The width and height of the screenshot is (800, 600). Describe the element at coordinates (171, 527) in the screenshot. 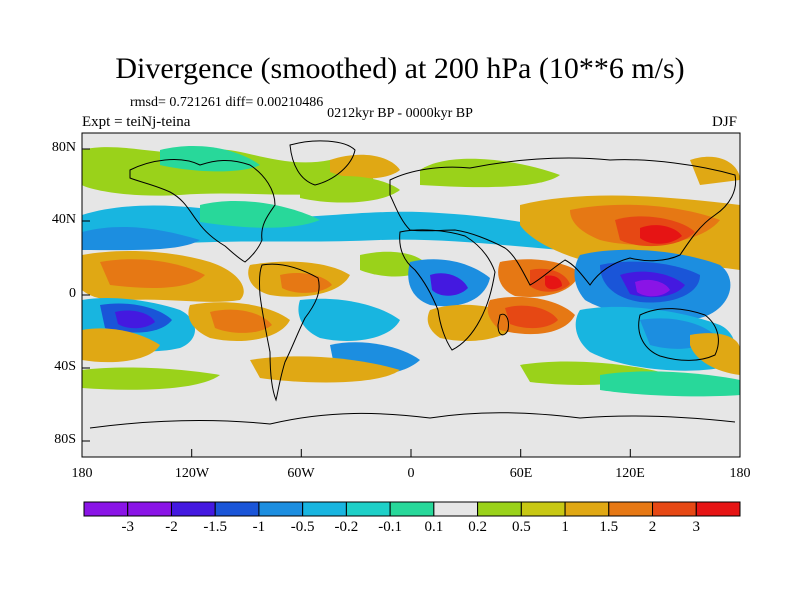

I see `colorbar-label: -2` at that location.